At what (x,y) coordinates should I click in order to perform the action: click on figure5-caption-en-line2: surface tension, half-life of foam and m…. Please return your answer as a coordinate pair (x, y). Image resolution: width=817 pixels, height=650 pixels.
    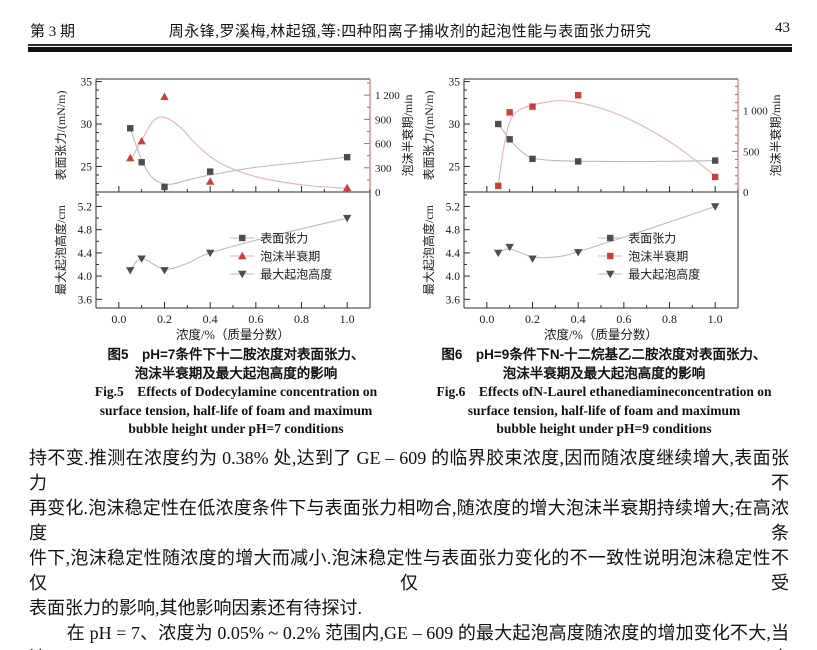
    Looking at the image, I should click on (236, 410).